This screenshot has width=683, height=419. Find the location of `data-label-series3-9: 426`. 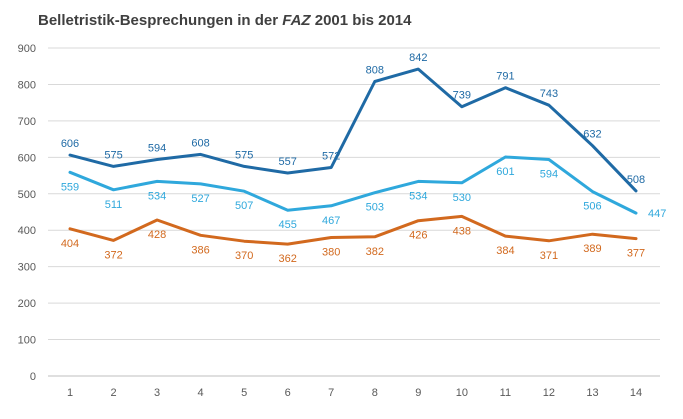

data-label-series3-9: 426 is located at coordinates (418, 236).